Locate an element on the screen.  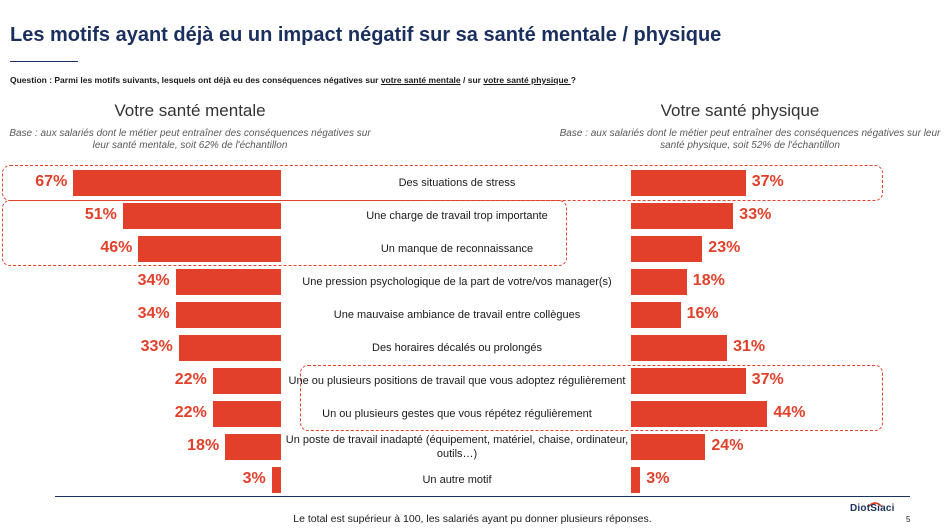
page-number: 5 is located at coordinates (908, 519).